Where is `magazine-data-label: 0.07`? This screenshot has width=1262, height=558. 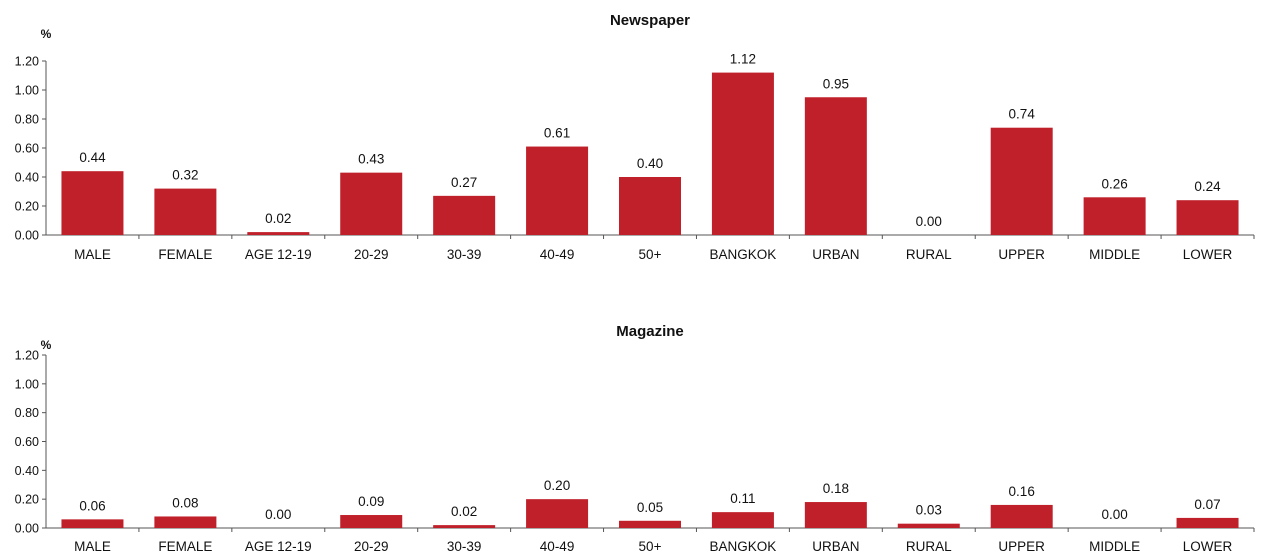 magazine-data-label: 0.07 is located at coordinates (1207, 504).